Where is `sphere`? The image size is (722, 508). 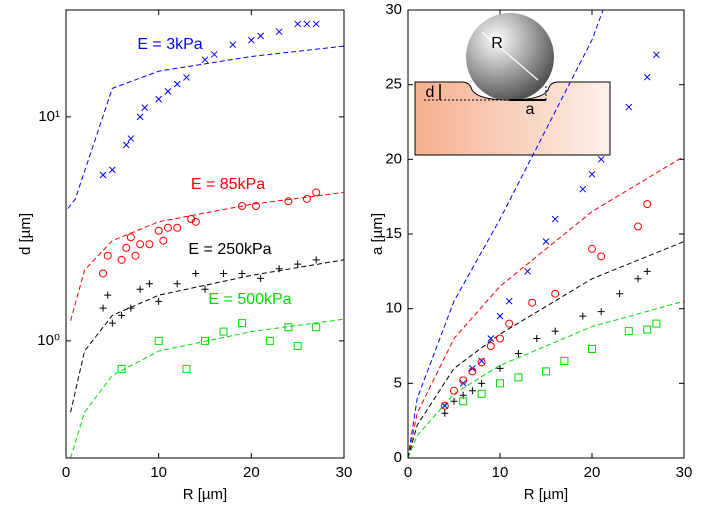 sphere is located at coordinates (510, 57).